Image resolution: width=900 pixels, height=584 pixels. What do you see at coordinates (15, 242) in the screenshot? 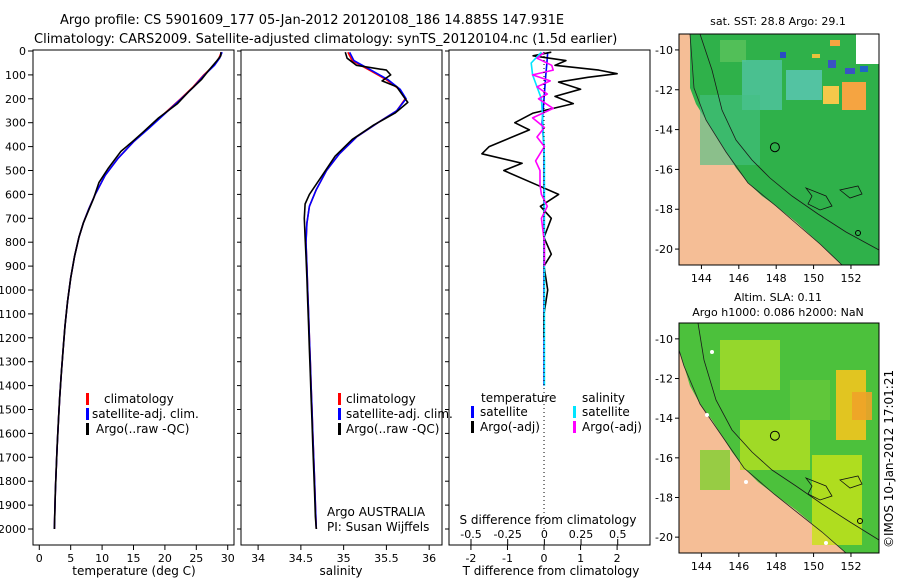
I see `depth-tick-label: 800` at bounding box center [15, 242].